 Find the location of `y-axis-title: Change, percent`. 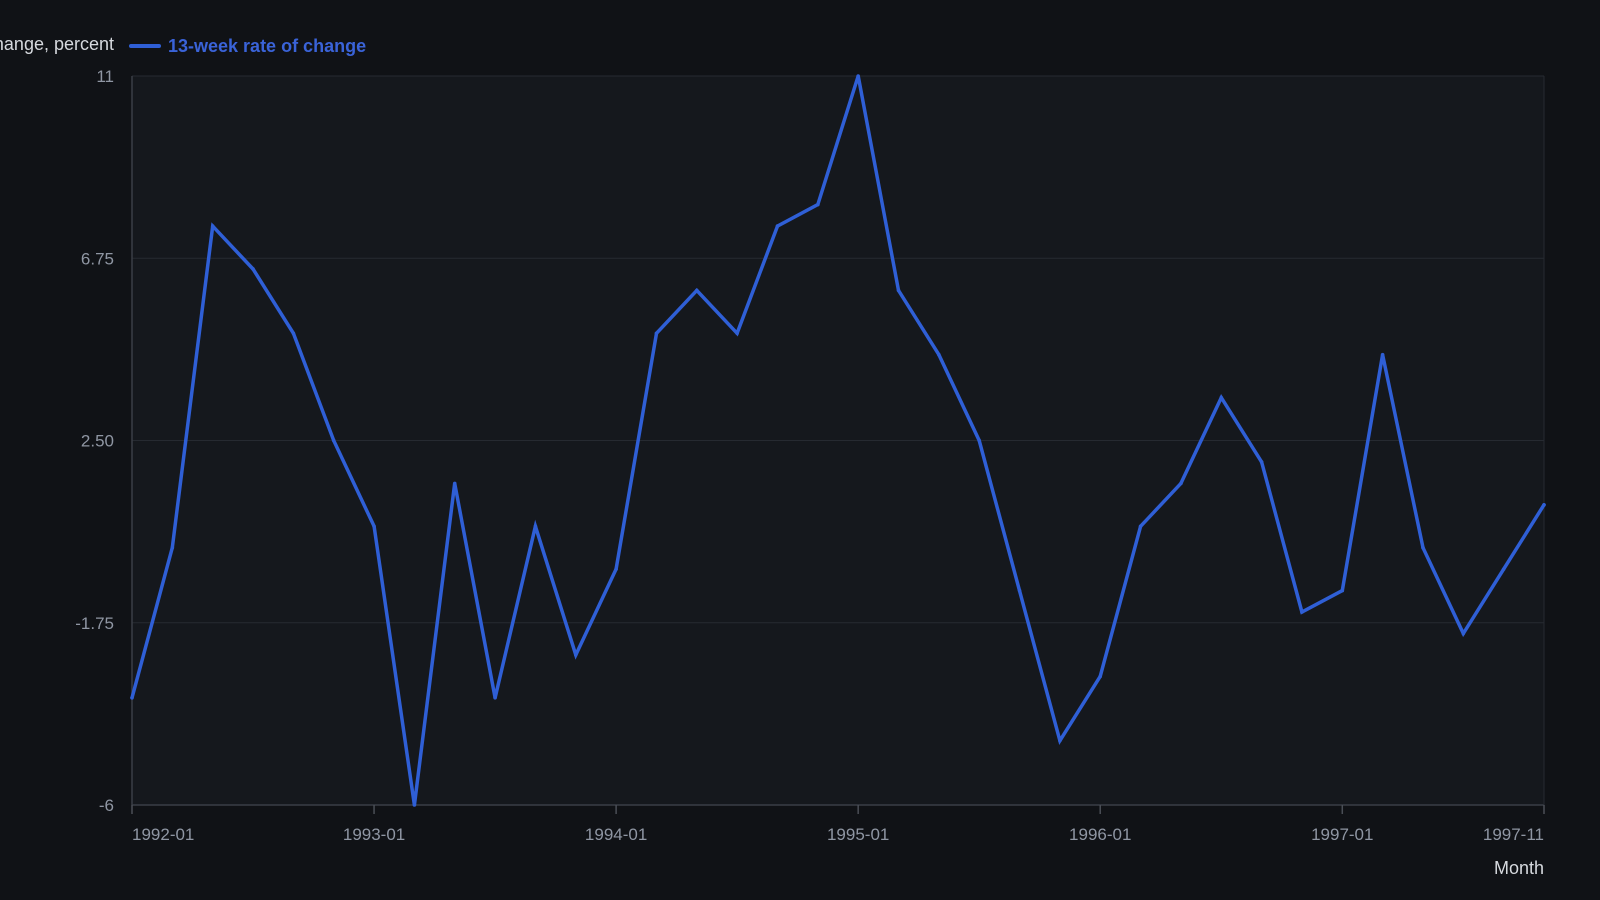

y-axis-title: Change, percent is located at coordinates (57, 44).